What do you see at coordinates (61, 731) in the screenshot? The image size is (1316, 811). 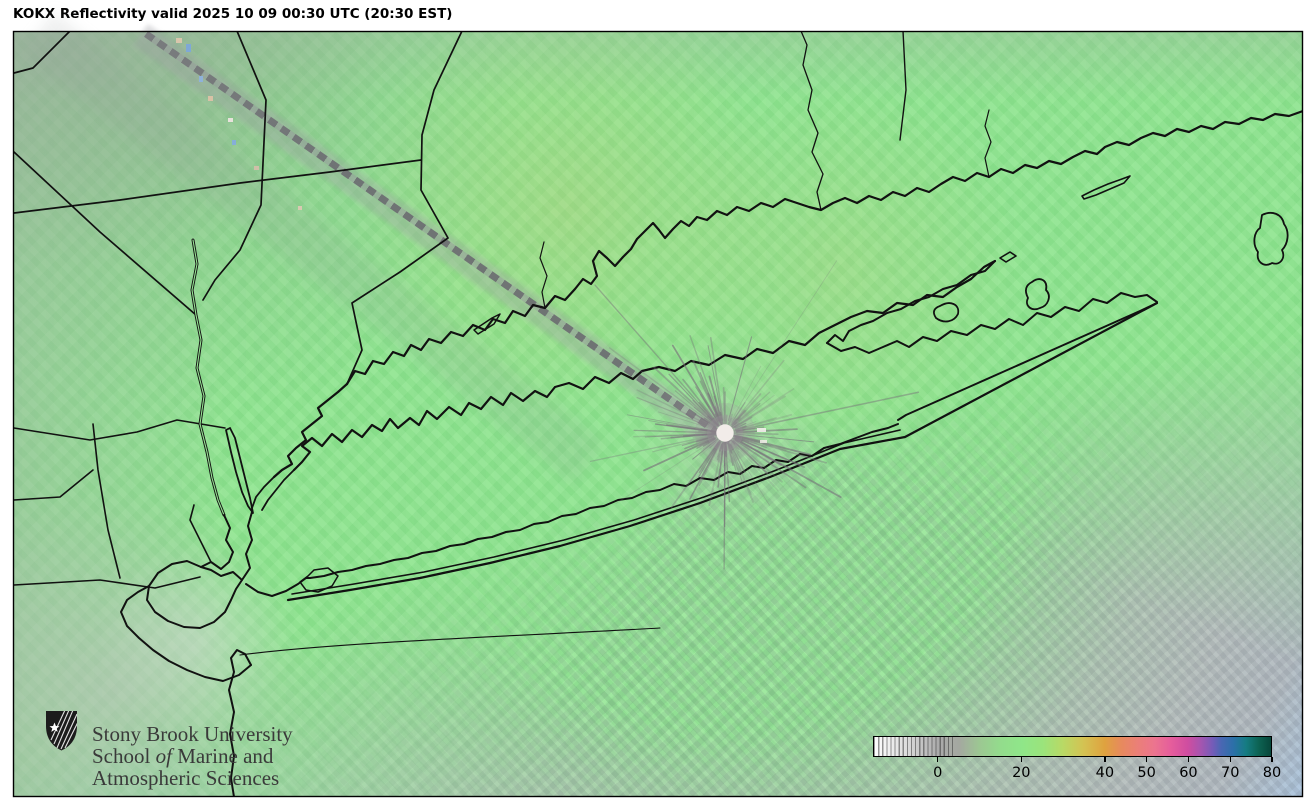 I see `sbu-shield-icon` at bounding box center [61, 731].